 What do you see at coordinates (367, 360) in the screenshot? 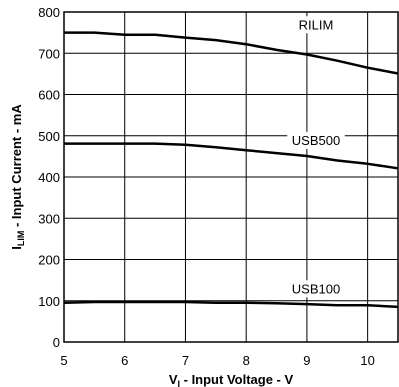
I see `x-tick-label: 10` at bounding box center [367, 360].